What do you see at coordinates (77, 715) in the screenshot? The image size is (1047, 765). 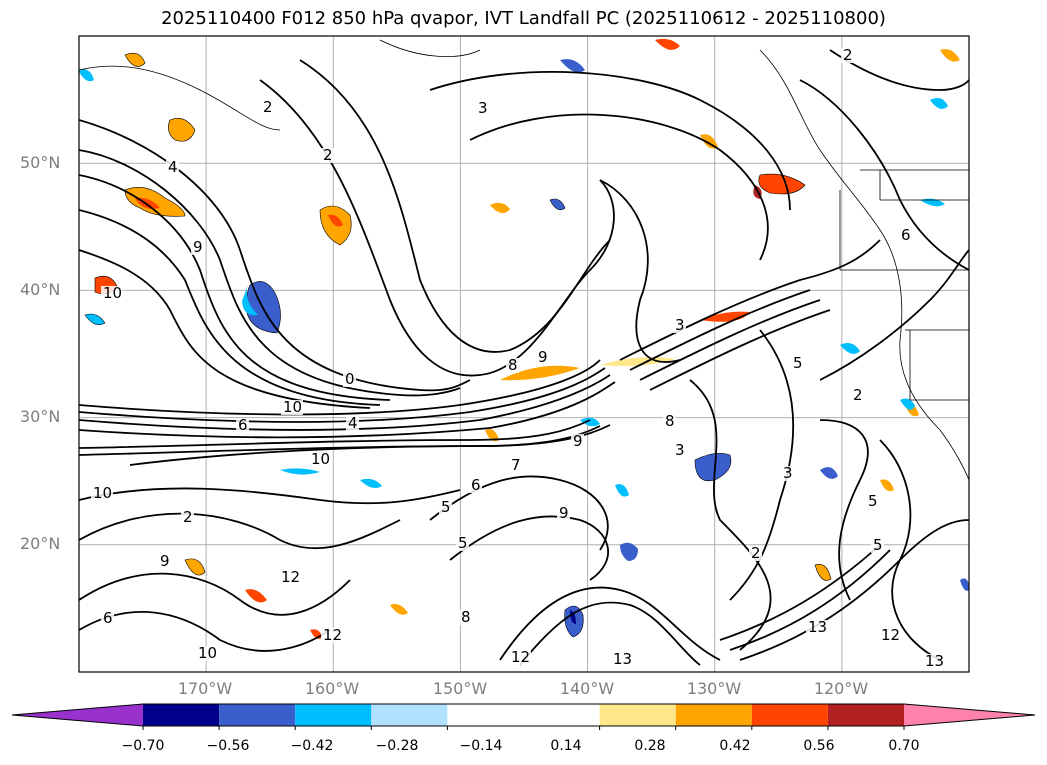 I see `colorbar-extend-low` at bounding box center [77, 715].